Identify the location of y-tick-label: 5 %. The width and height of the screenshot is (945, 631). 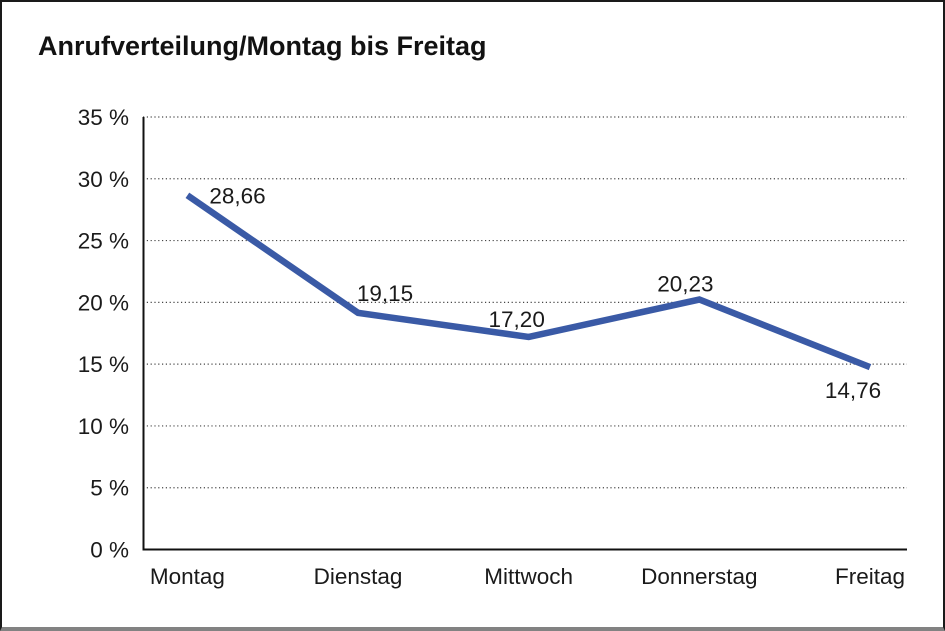
(109, 488).